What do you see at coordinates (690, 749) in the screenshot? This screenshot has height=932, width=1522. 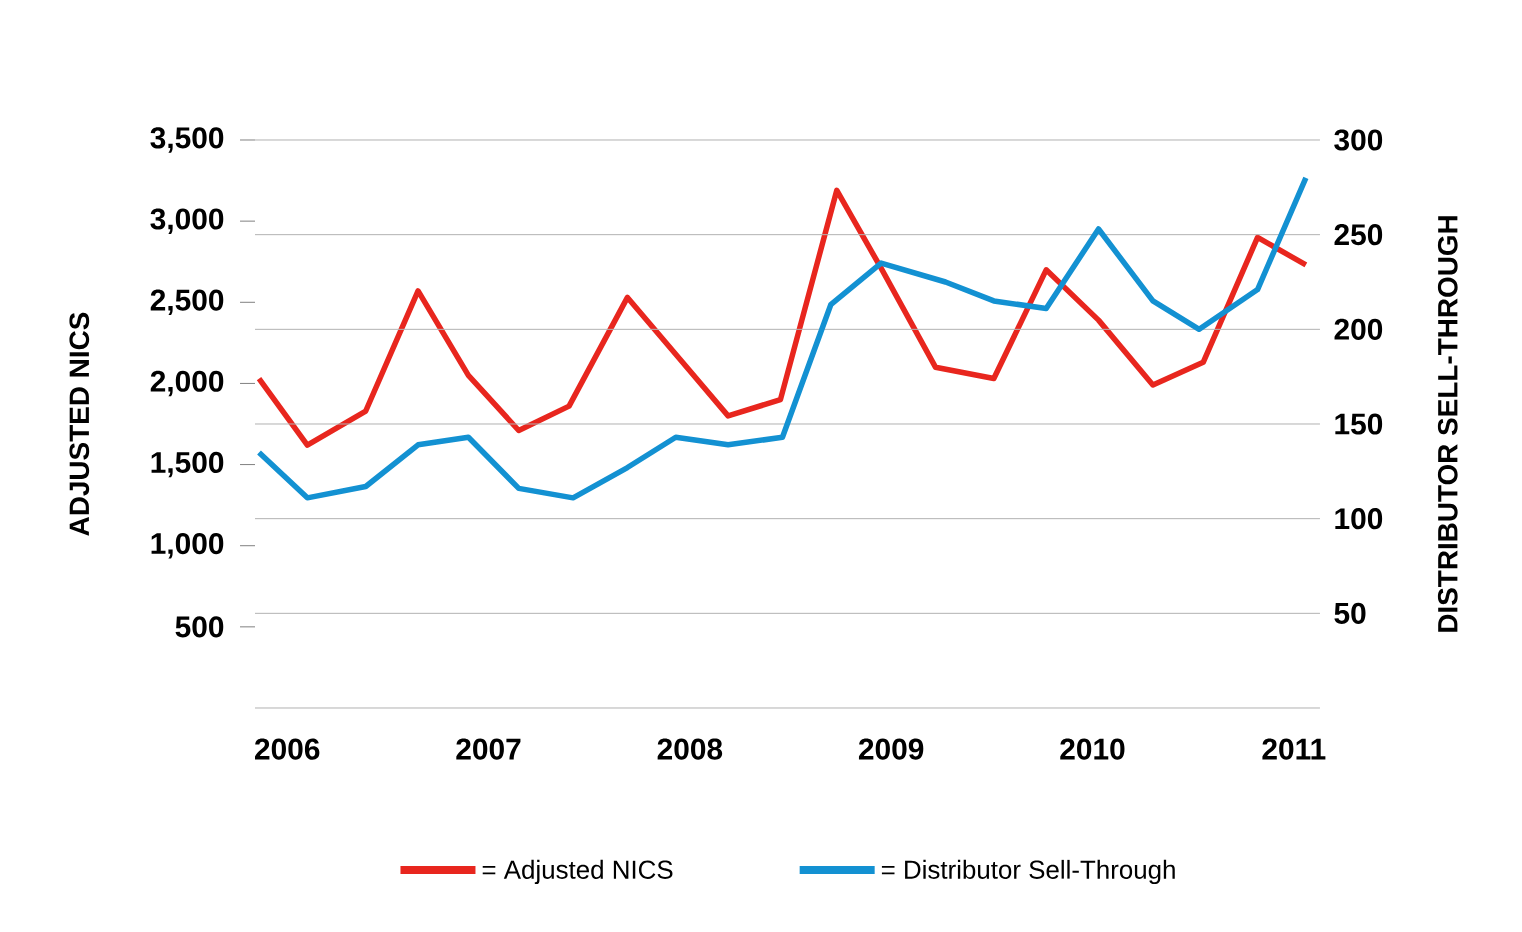 I see `x-tick-label: 2008` at bounding box center [690, 749].